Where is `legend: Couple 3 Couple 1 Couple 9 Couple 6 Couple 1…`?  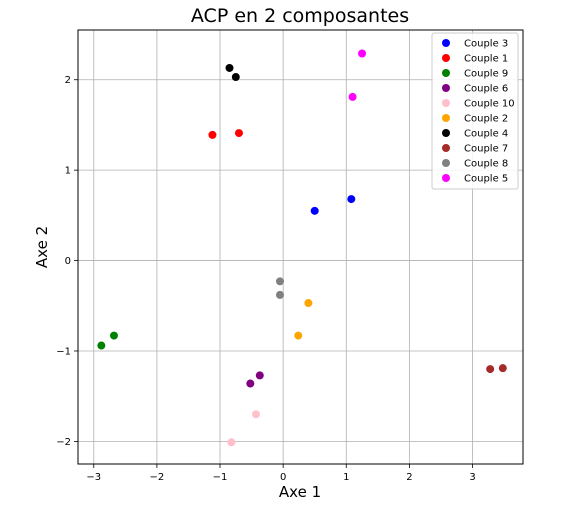 legend: Couple 3 Couple 1 Couple 9 Couple 6 Couple 1… is located at coordinates (475, 111).